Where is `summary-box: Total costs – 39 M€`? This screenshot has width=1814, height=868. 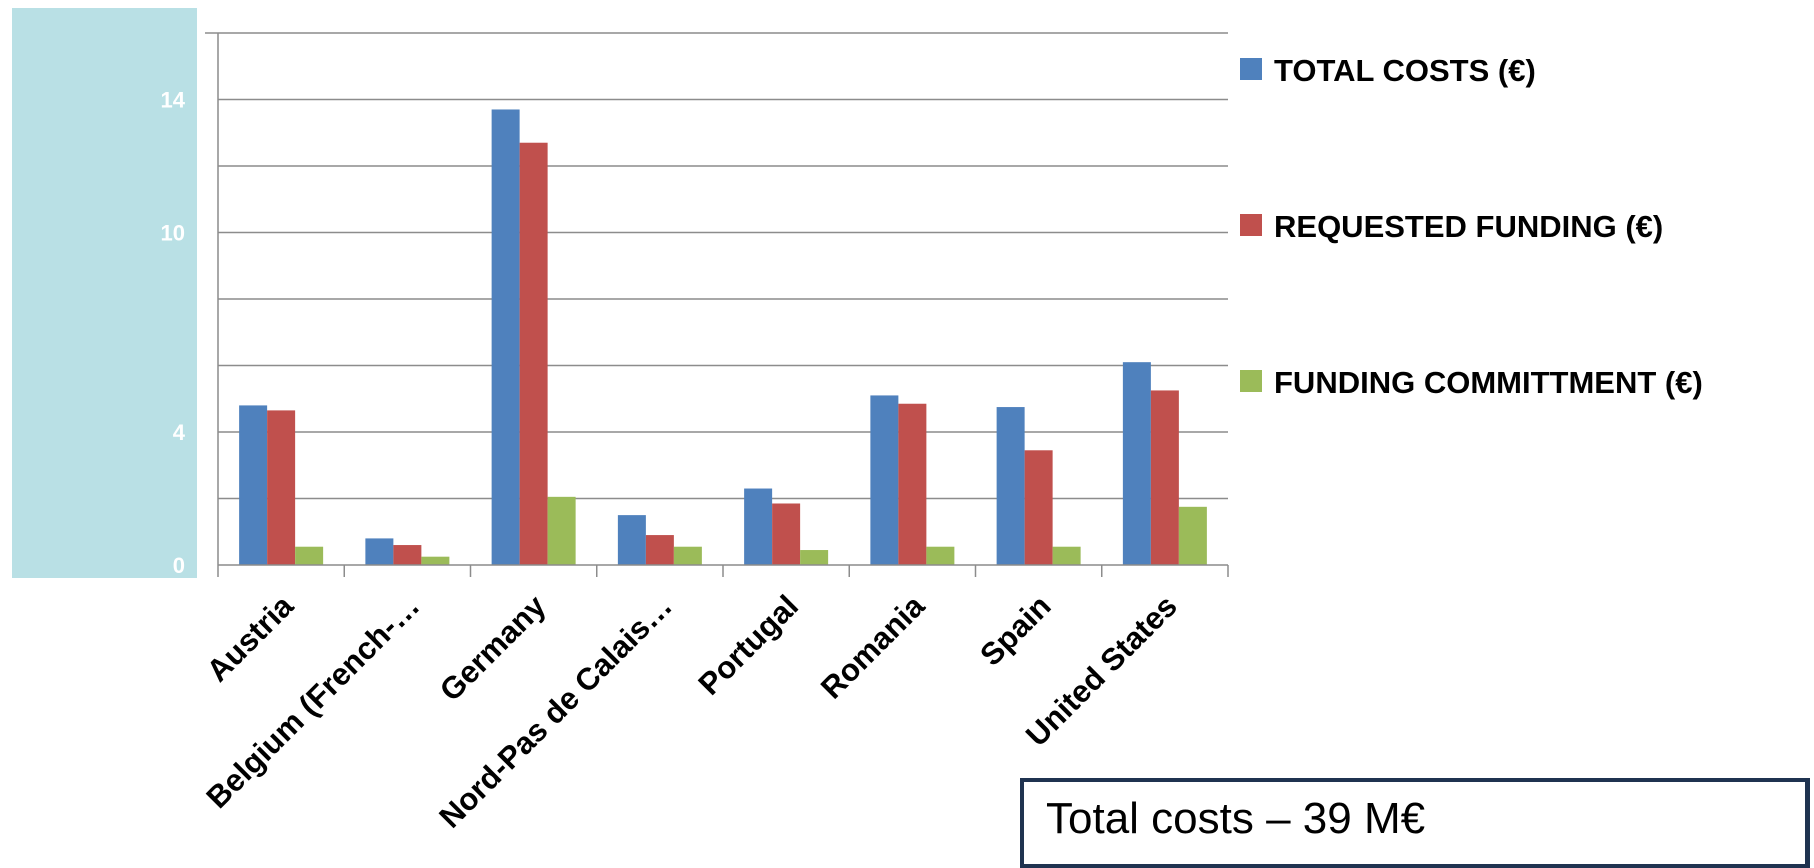
summary-box: Total costs – 39 M€ is located at coordinates (1415, 823).